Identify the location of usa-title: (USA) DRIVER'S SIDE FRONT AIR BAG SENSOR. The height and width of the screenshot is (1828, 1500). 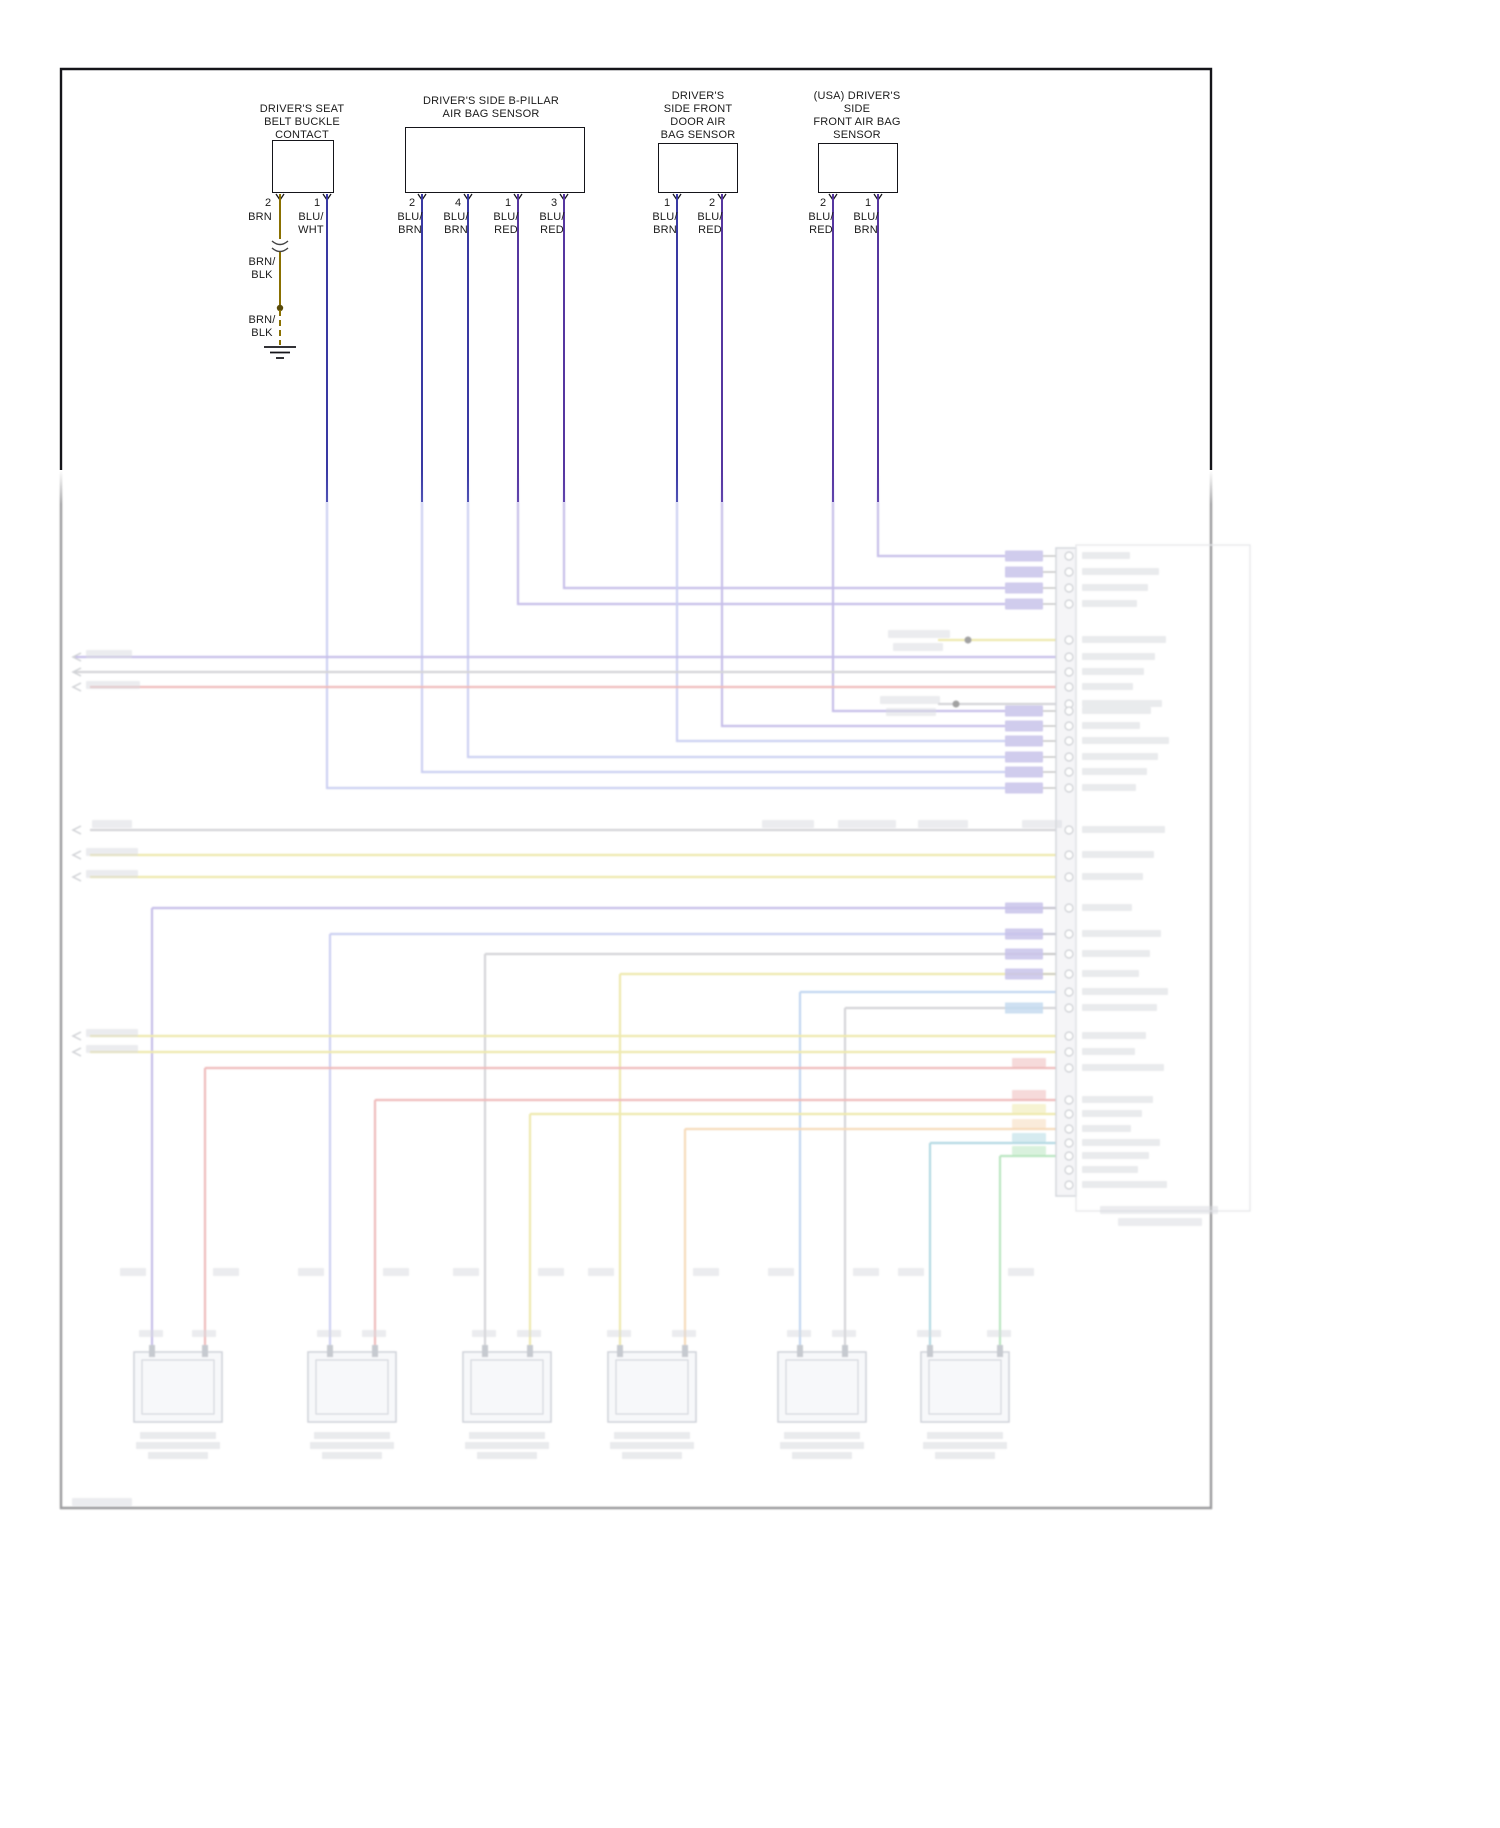
(857, 115).